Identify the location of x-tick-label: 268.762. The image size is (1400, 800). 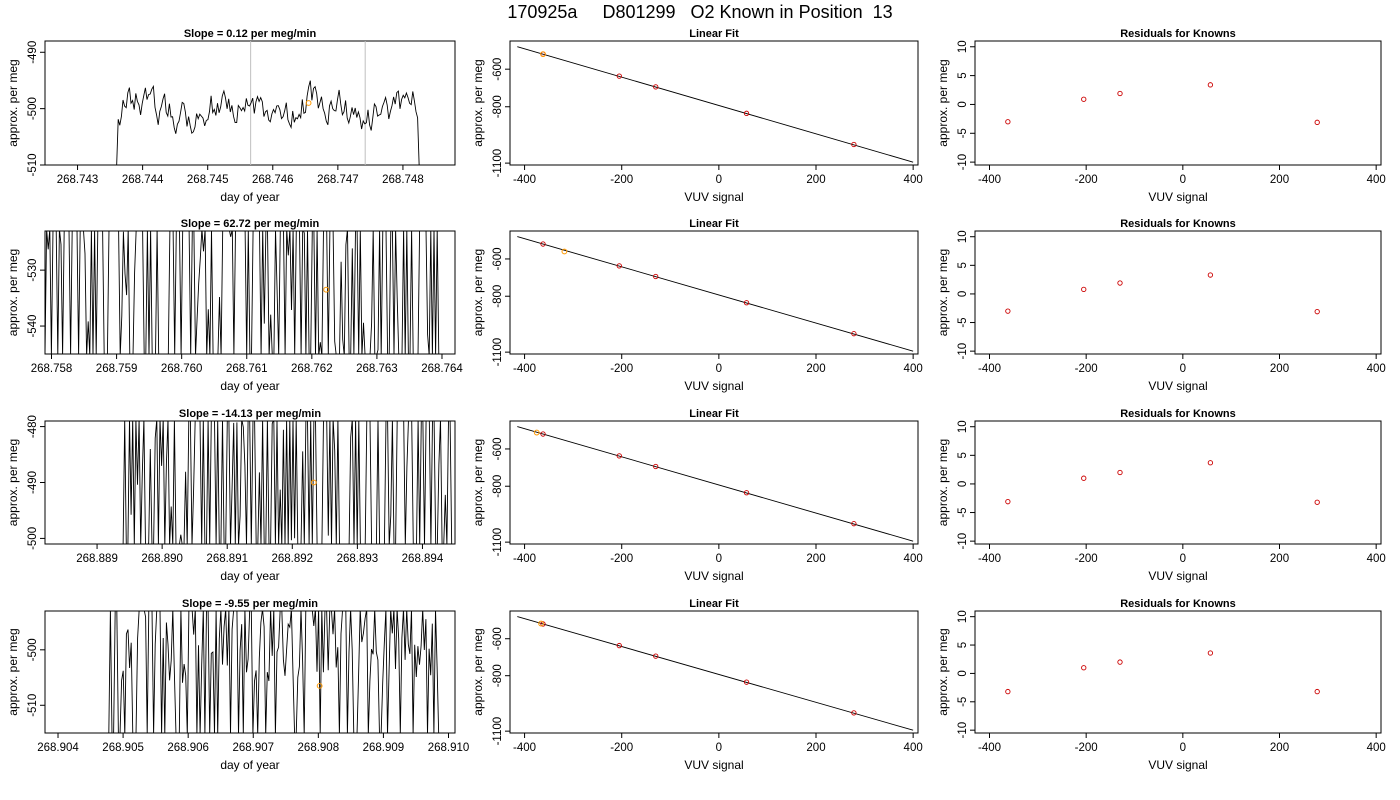
(312, 369).